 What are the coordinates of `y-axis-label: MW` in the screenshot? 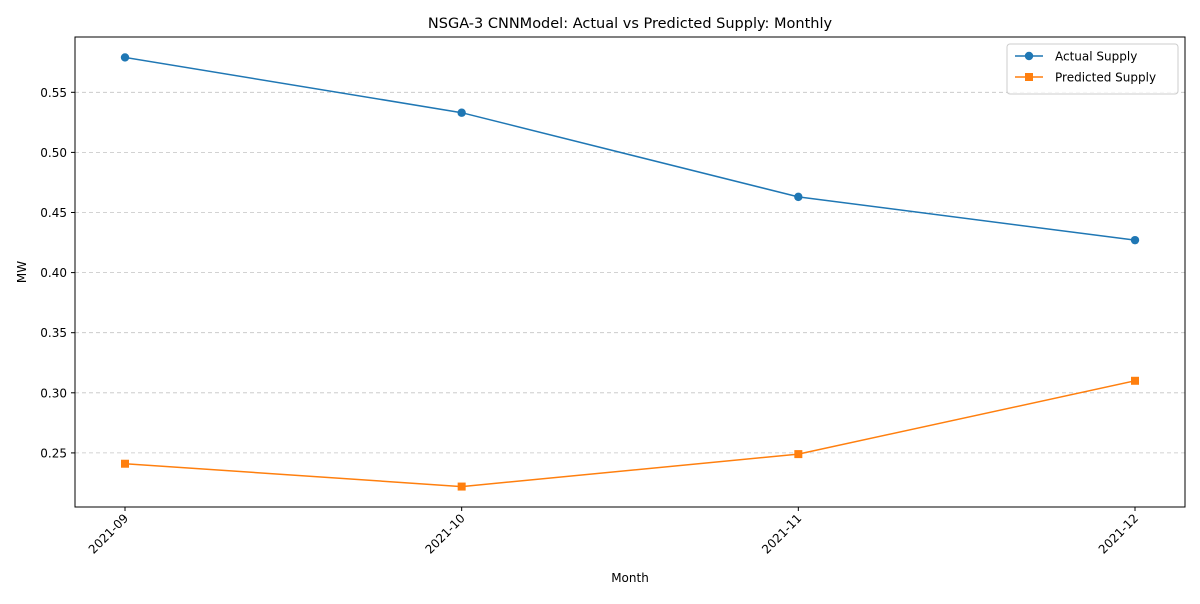 It's located at (22, 272).